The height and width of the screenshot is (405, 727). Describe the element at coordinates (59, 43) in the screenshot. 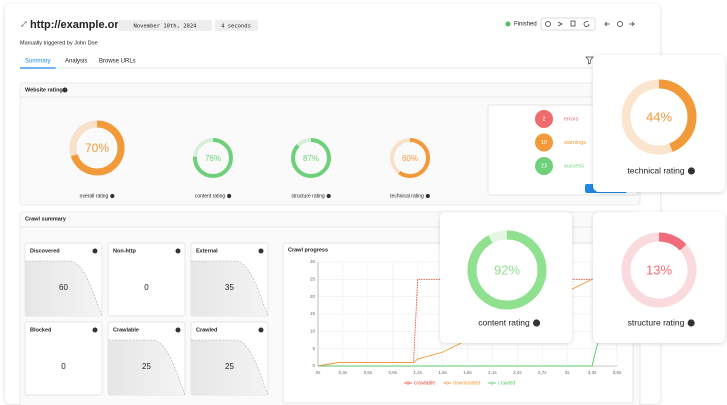

I see `triggered-by: Manually triggered by John Doe` at that location.